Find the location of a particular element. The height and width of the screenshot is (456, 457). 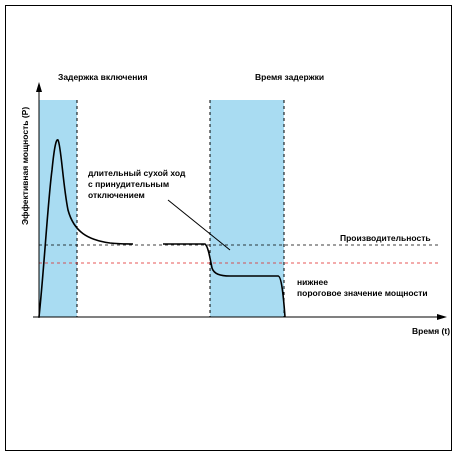

lower-threshold-label-line1: нижнее is located at coordinates (312, 282).